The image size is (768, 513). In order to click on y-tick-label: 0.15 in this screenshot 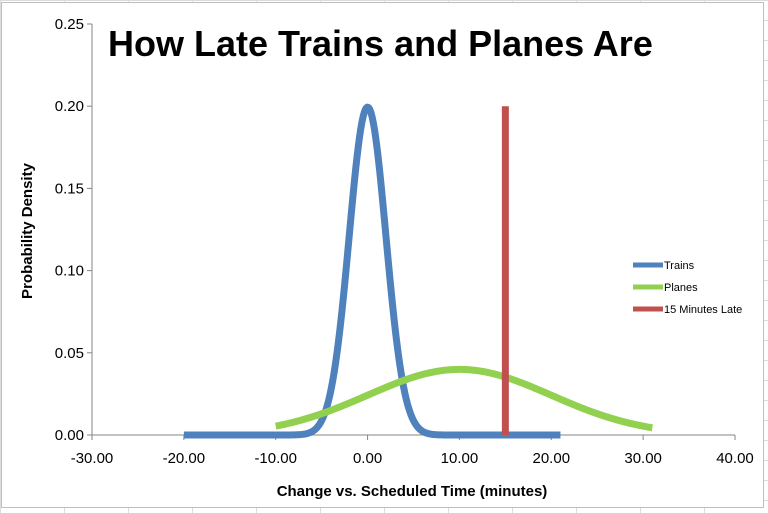, I will do `click(69, 188)`.